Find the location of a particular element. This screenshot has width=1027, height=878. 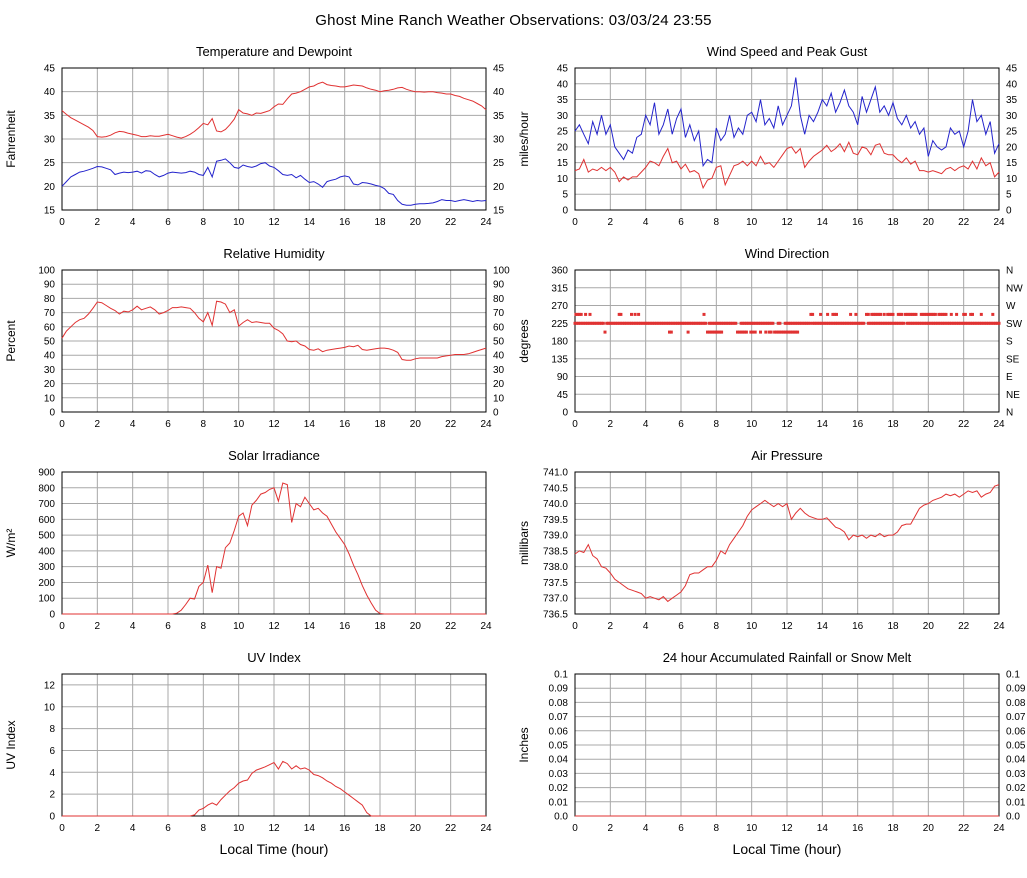

y-tick-label: 0.0 is located at coordinates (561, 817).